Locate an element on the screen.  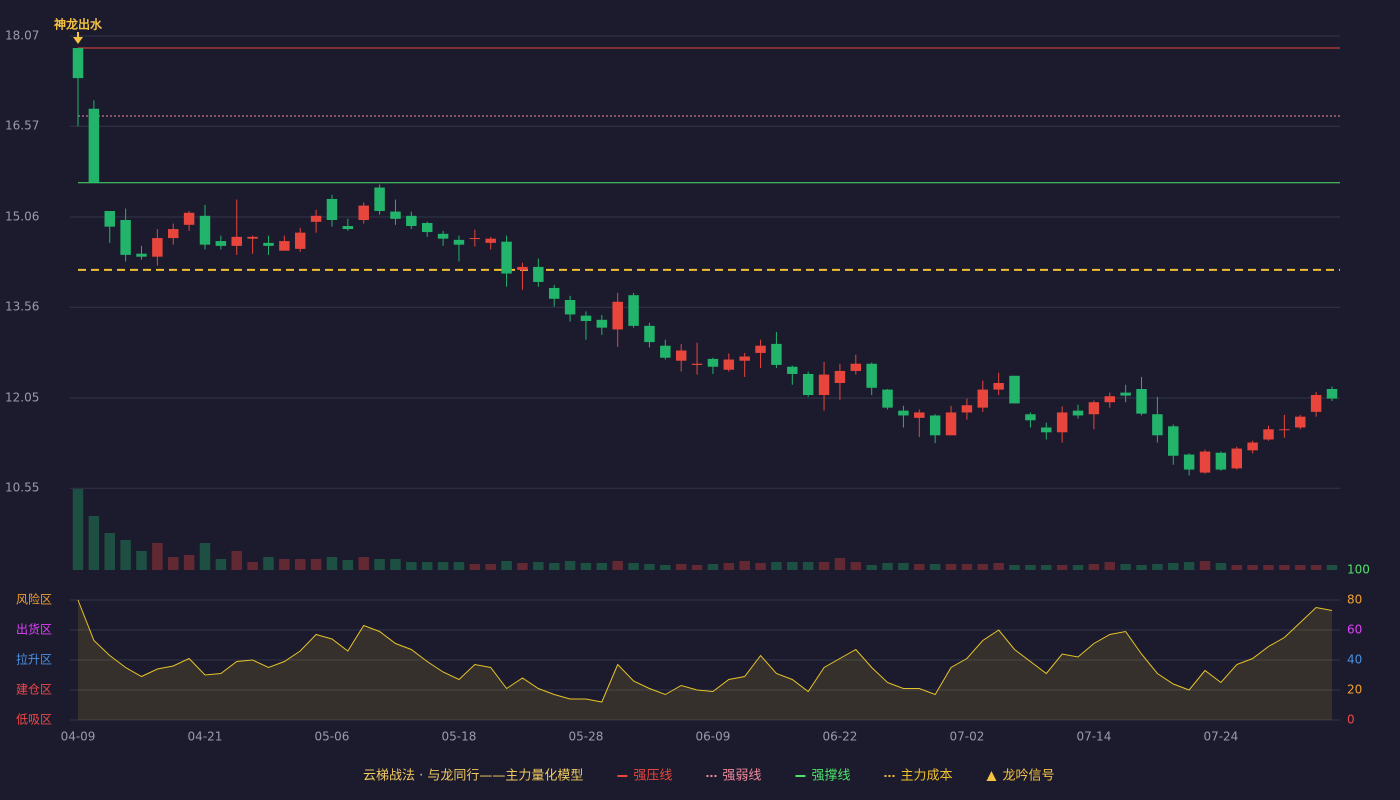
x-tick-label: 04-09 is located at coordinates (78, 737).